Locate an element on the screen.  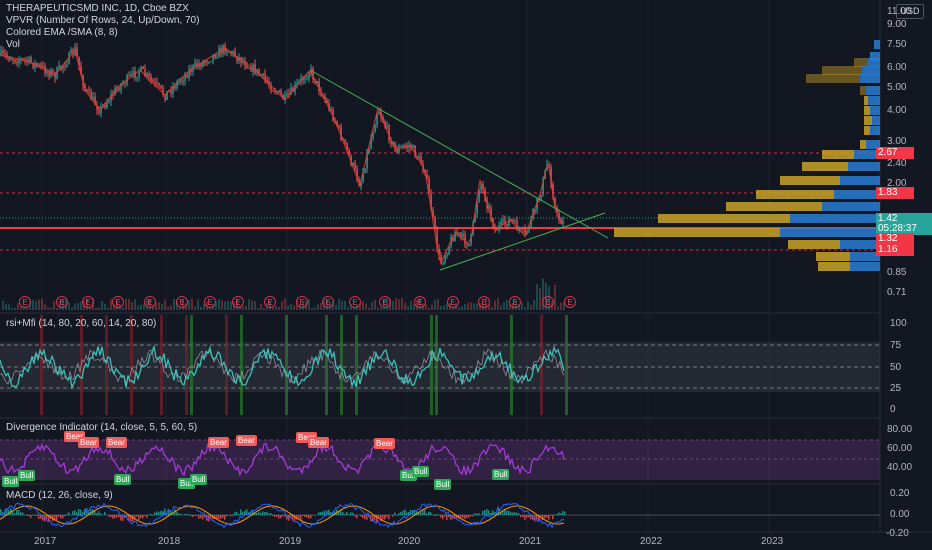
price-tag-support: 1.32 is located at coordinates (895, 239).